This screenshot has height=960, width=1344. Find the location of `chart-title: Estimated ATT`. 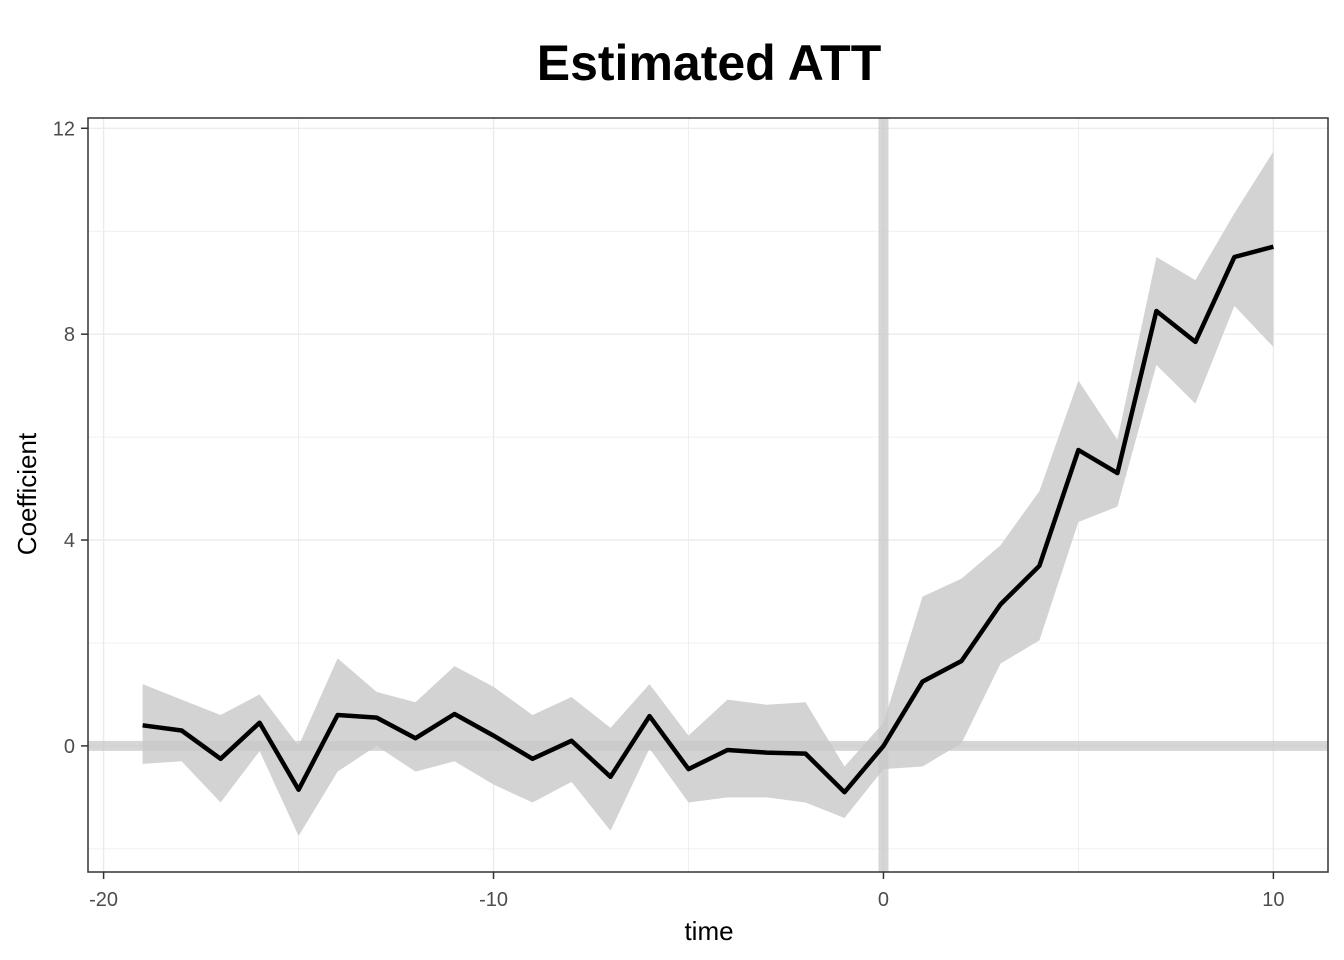

chart-title: Estimated ATT is located at coordinates (709, 63).